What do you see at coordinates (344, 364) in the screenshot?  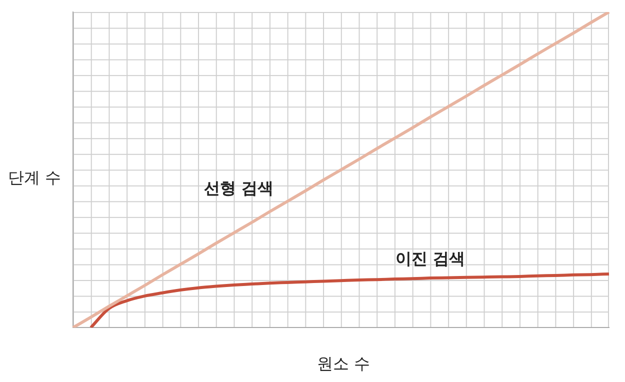 I see `x-axis-title: 원소 수` at bounding box center [344, 364].